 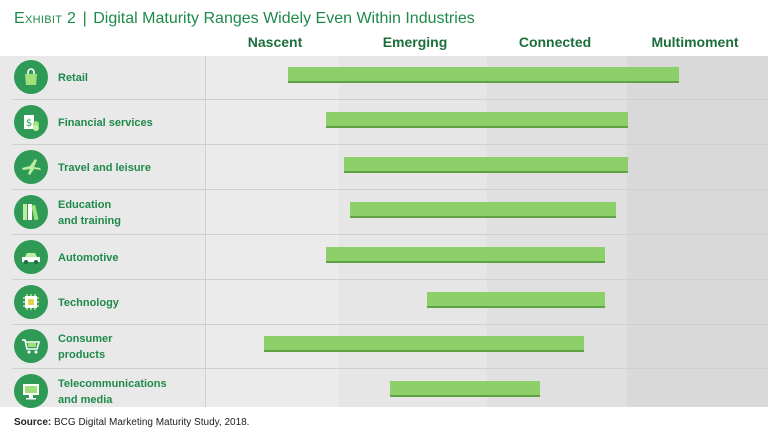 I want to click on row-label-line: Technology, so click(x=88, y=302).